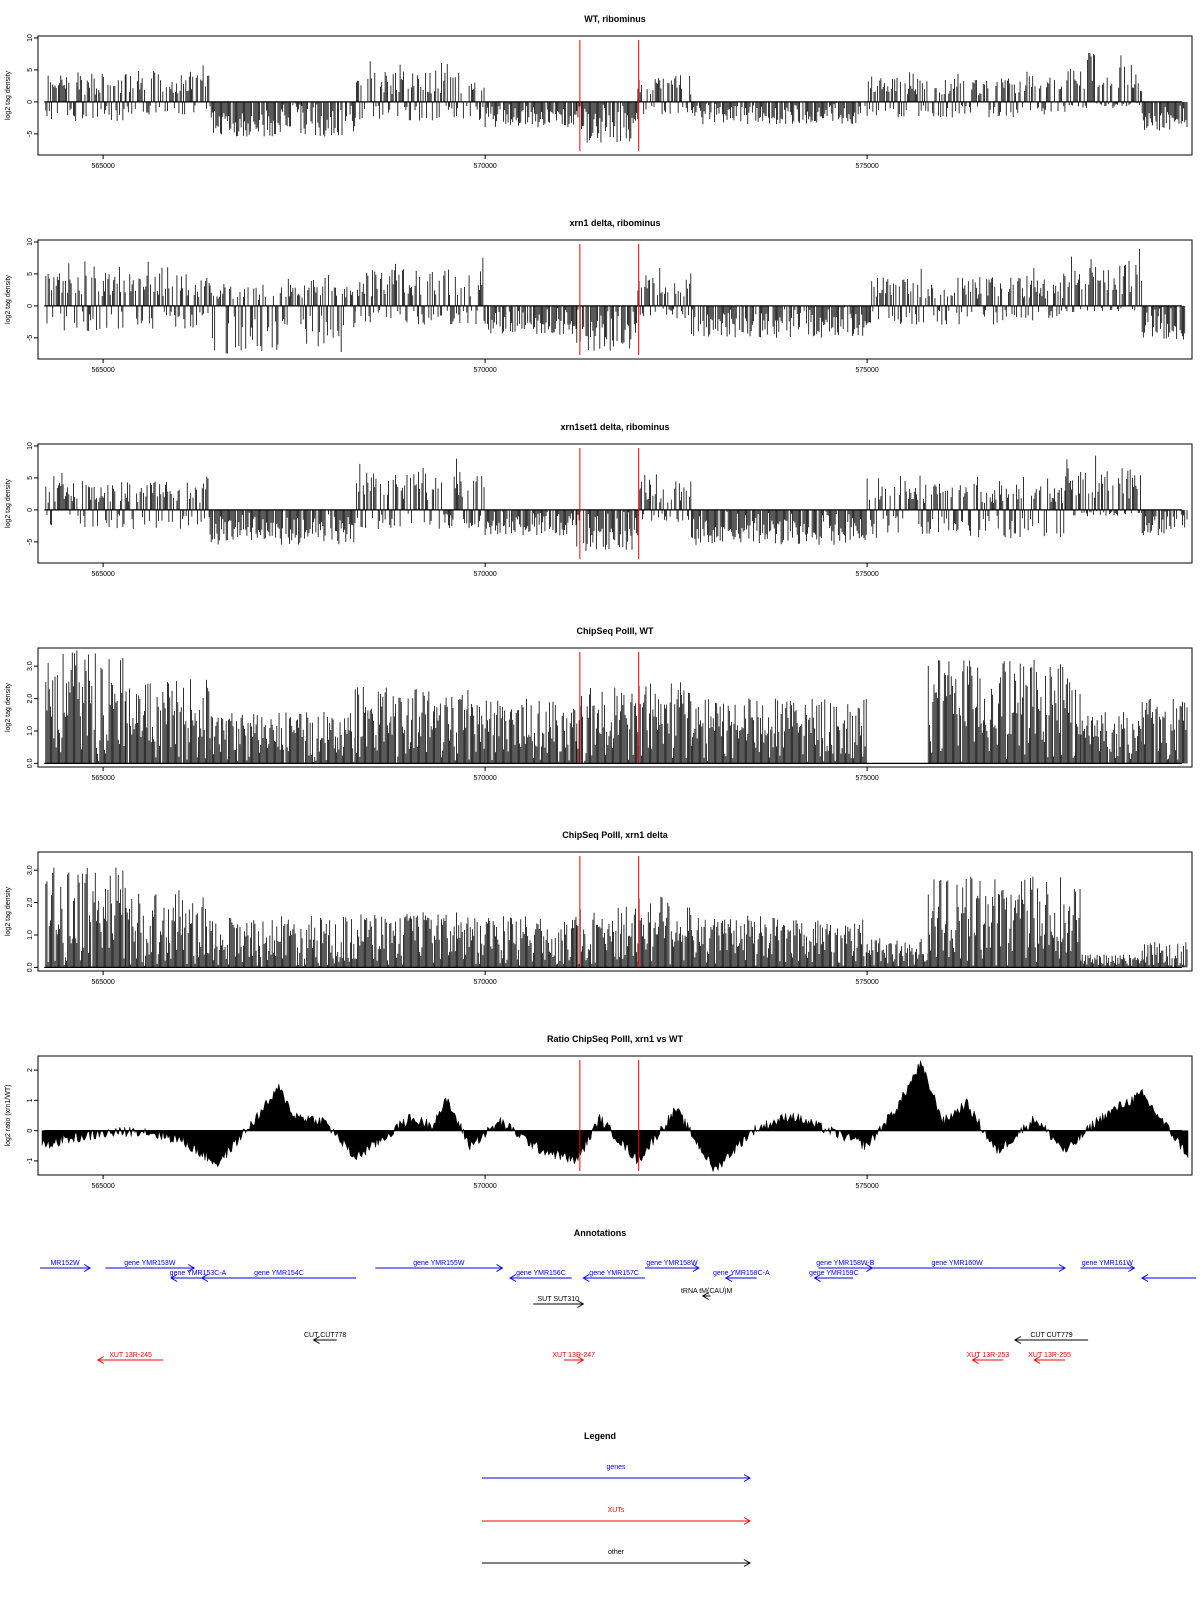 The height and width of the screenshot is (1600, 1200). Describe the element at coordinates (616, 1499) in the screenshot. I see `legend-panel: Legend genes XUTs other` at that location.